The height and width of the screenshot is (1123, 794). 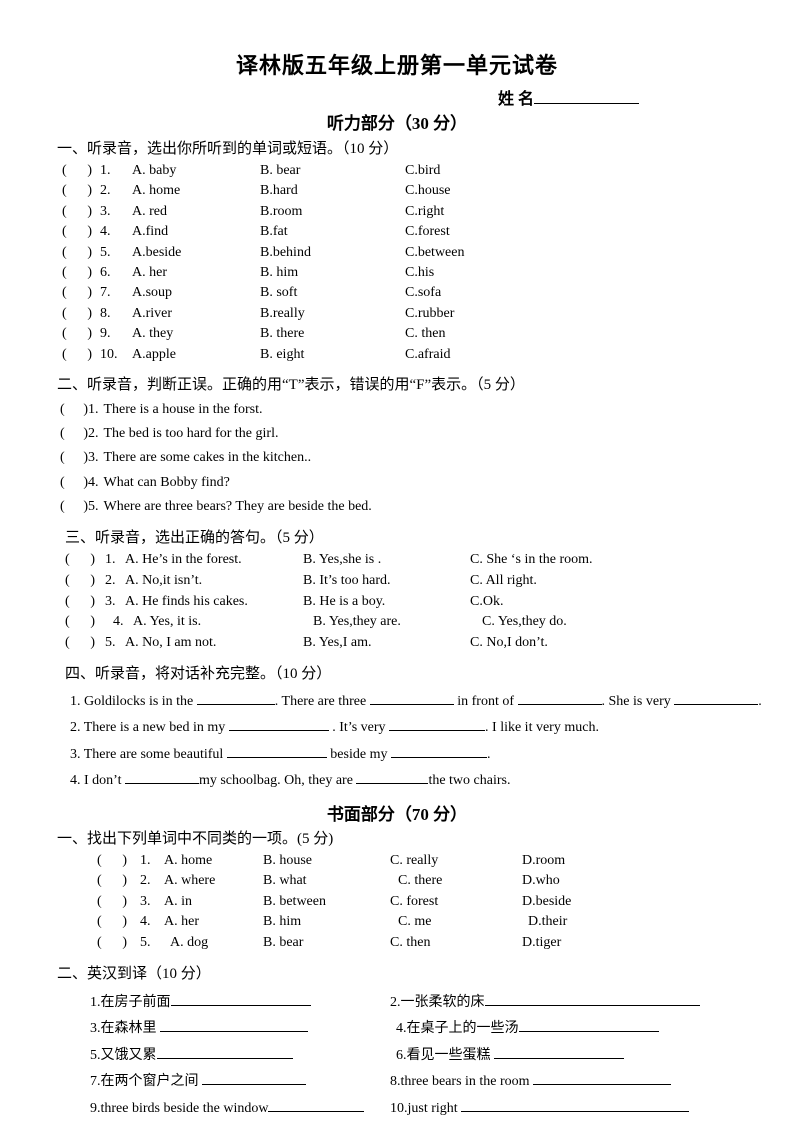 What do you see at coordinates (396, 65) in the screenshot?
I see `page-title: 译林版五年级上册第一单元试卷` at bounding box center [396, 65].